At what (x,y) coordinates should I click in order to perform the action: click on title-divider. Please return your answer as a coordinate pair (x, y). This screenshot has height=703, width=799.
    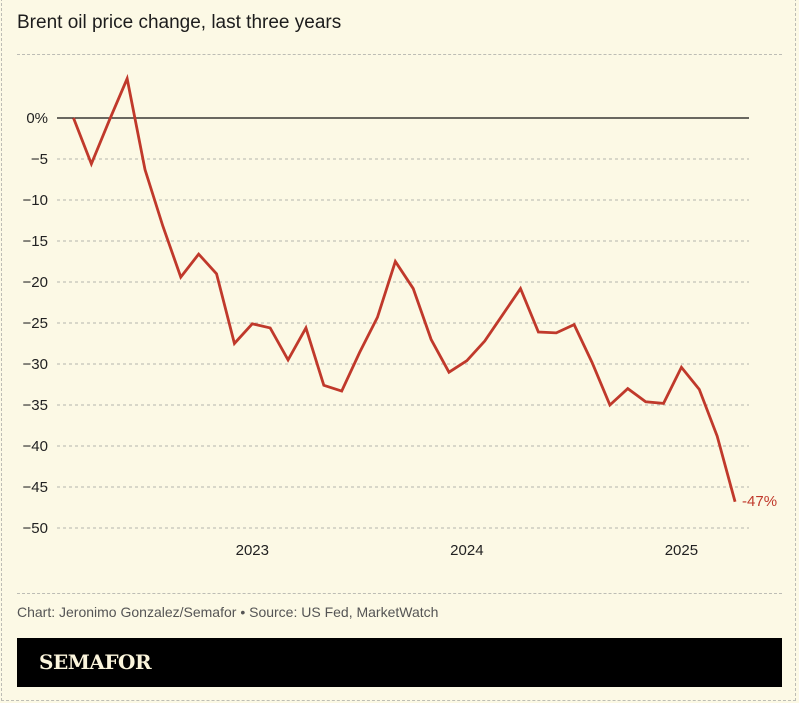
    Looking at the image, I should click on (399, 54).